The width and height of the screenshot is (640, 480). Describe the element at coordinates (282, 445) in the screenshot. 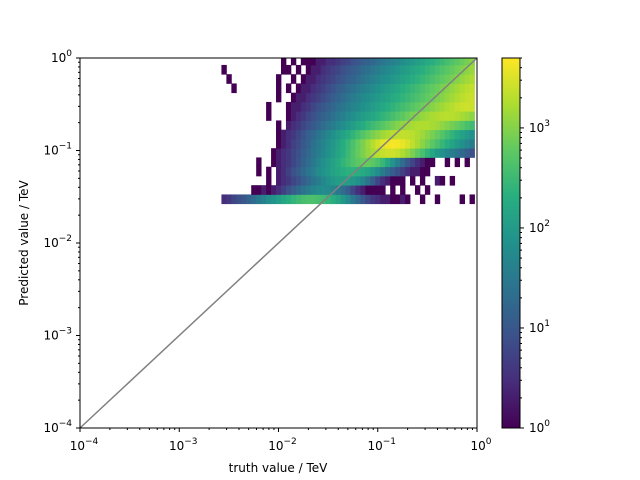

I see `x-tick-label: 10−2` at that location.